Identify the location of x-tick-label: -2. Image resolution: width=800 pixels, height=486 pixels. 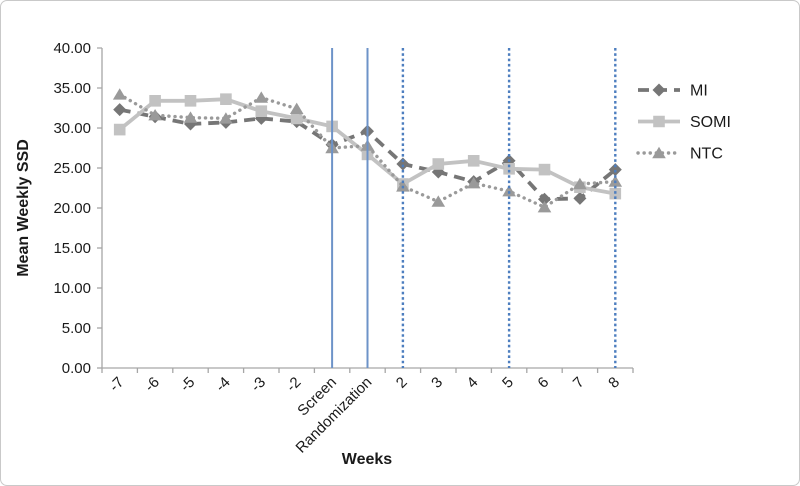
(293, 384).